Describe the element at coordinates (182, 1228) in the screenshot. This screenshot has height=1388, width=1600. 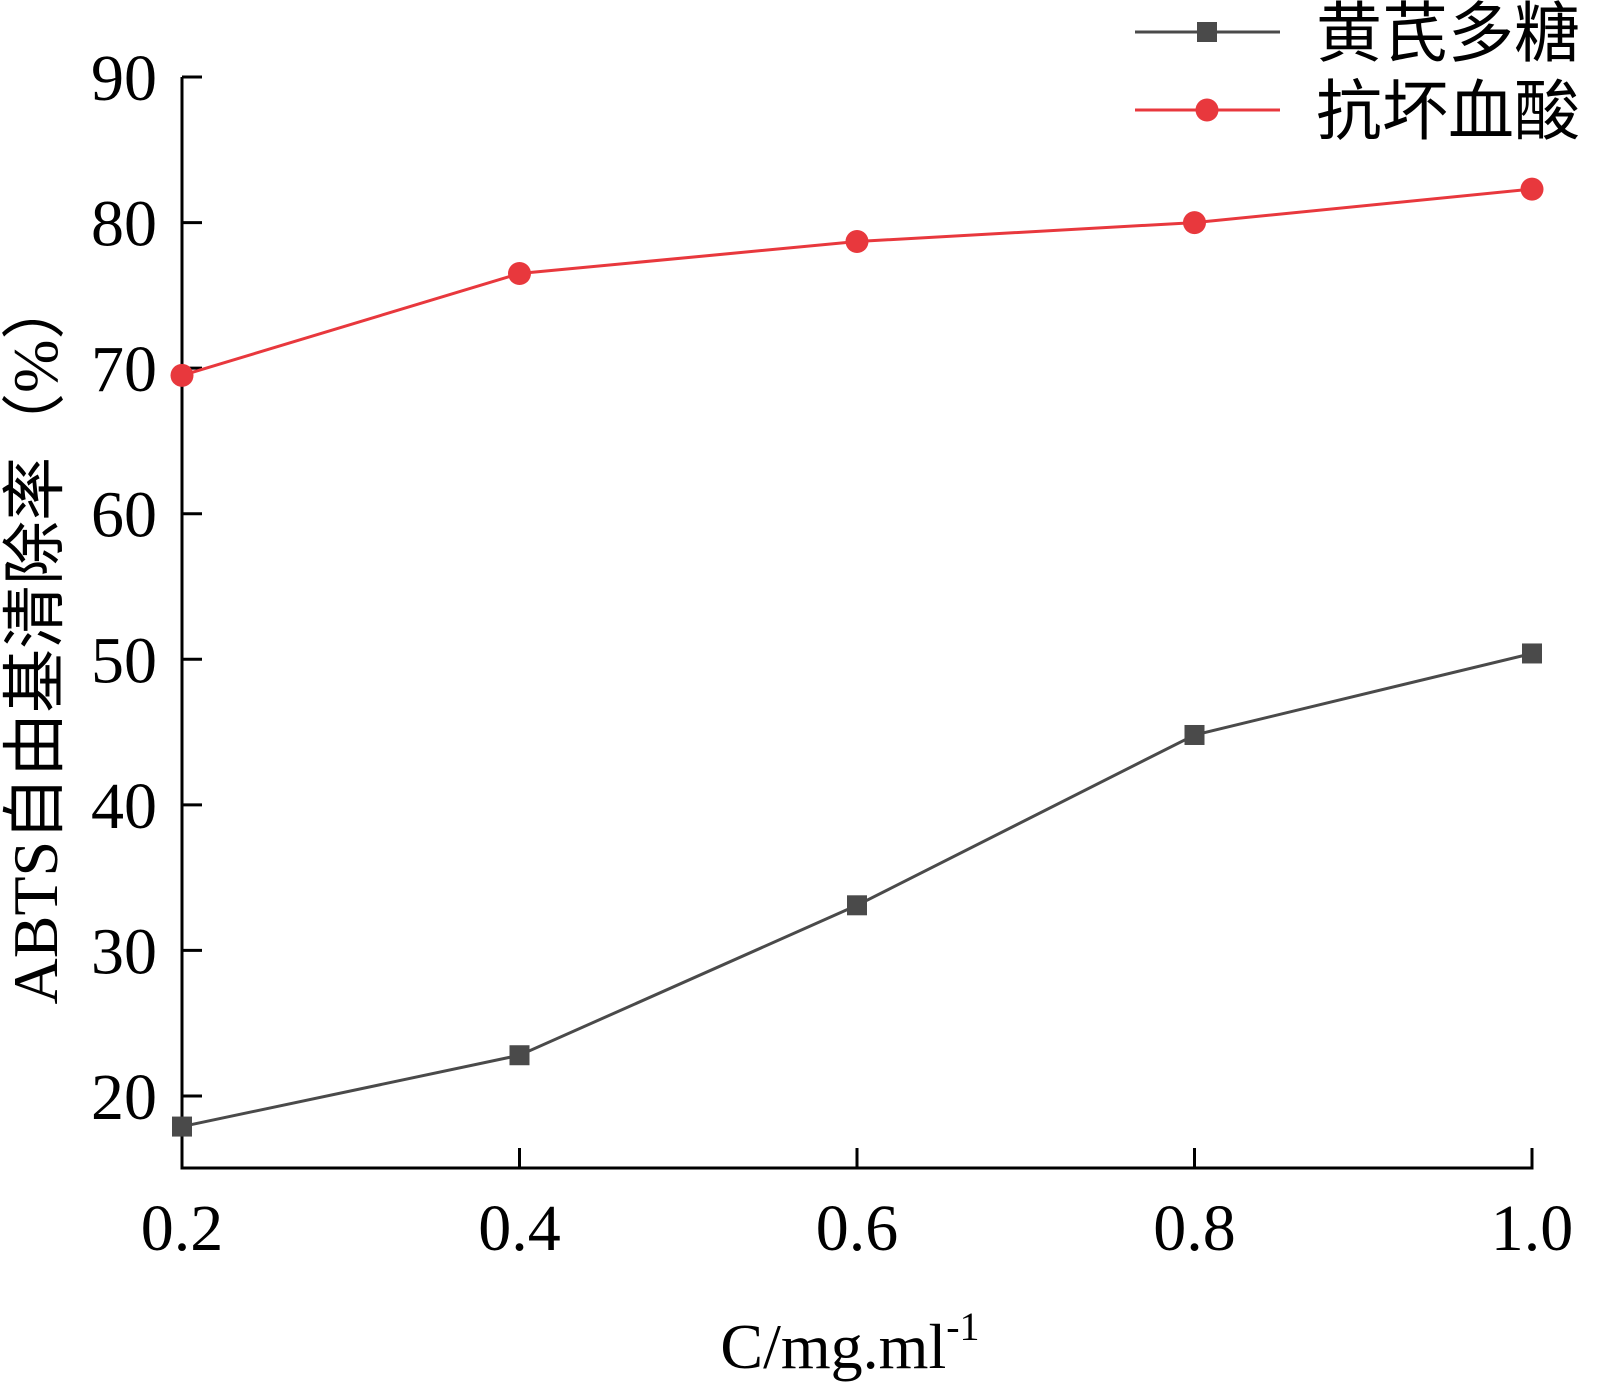
I see `x-tick-label: 0.2` at that location.